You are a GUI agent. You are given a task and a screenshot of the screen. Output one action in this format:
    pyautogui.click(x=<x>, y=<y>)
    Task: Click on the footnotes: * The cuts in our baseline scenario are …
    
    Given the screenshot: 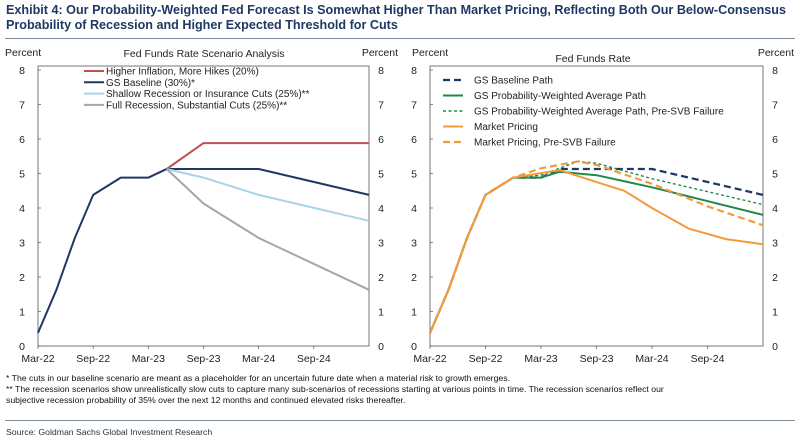 What is the action you would take?
    pyautogui.click(x=401, y=389)
    